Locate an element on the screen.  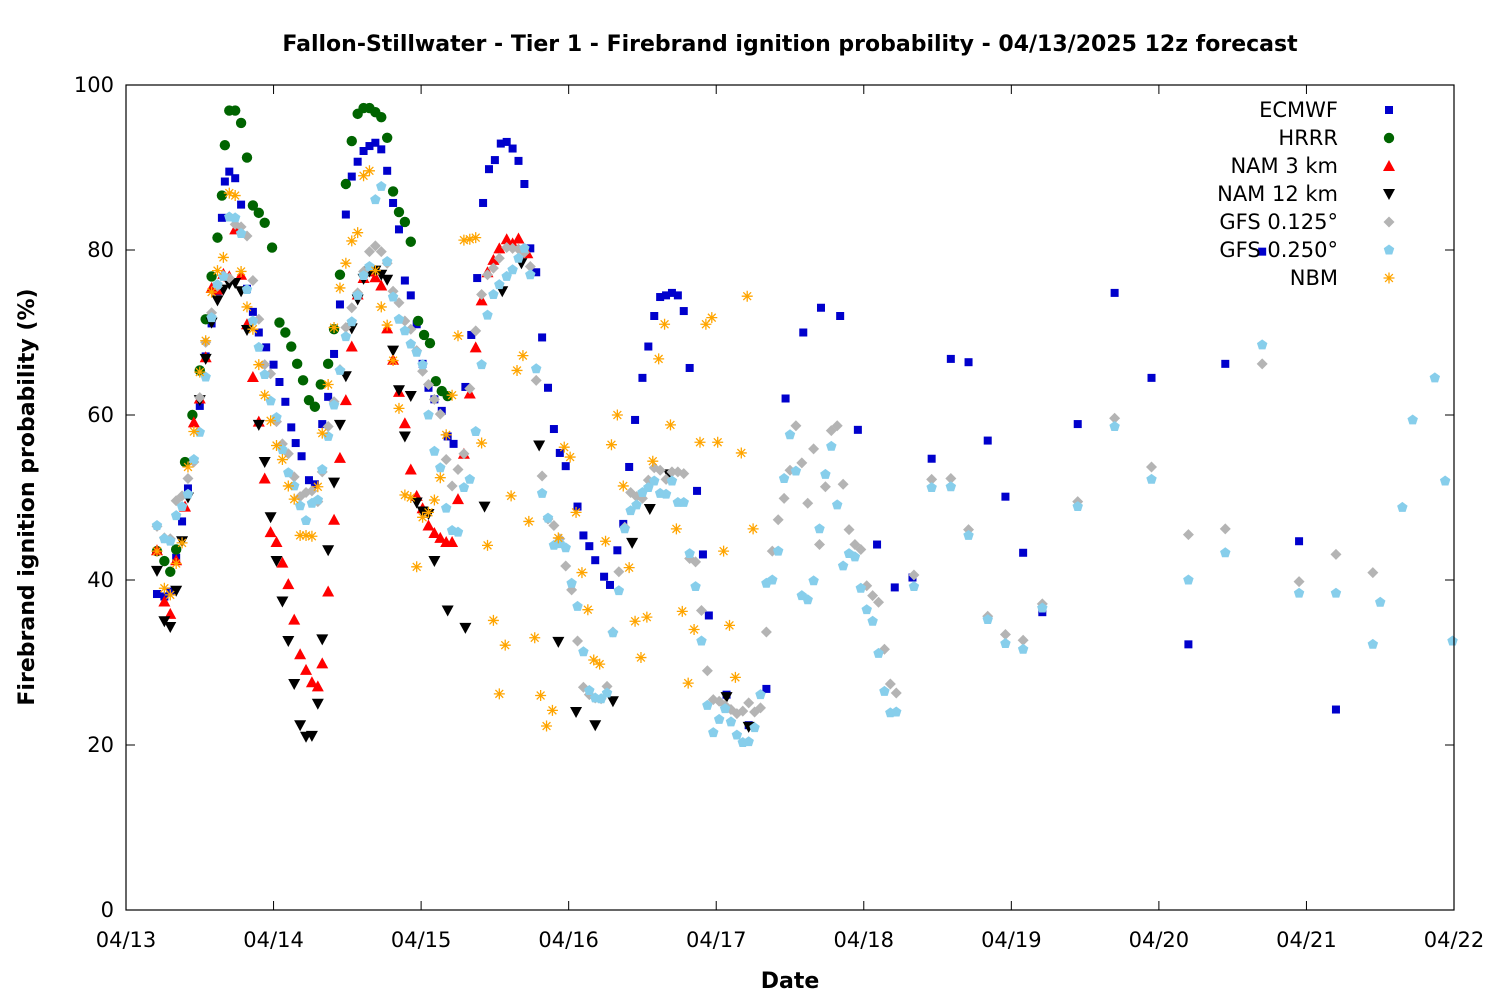
x-tick-label: 04/17 is located at coordinates (716, 940).